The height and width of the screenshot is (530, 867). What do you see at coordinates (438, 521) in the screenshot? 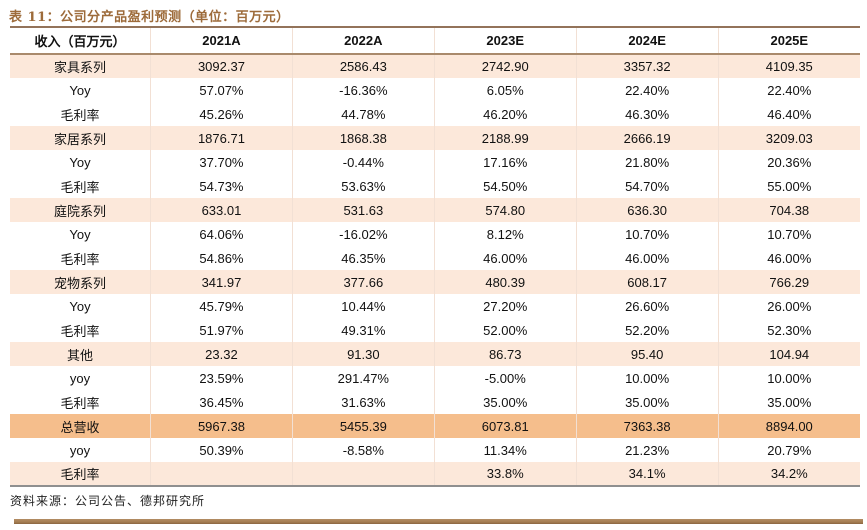
I see `page-footer-bar` at bounding box center [438, 521].